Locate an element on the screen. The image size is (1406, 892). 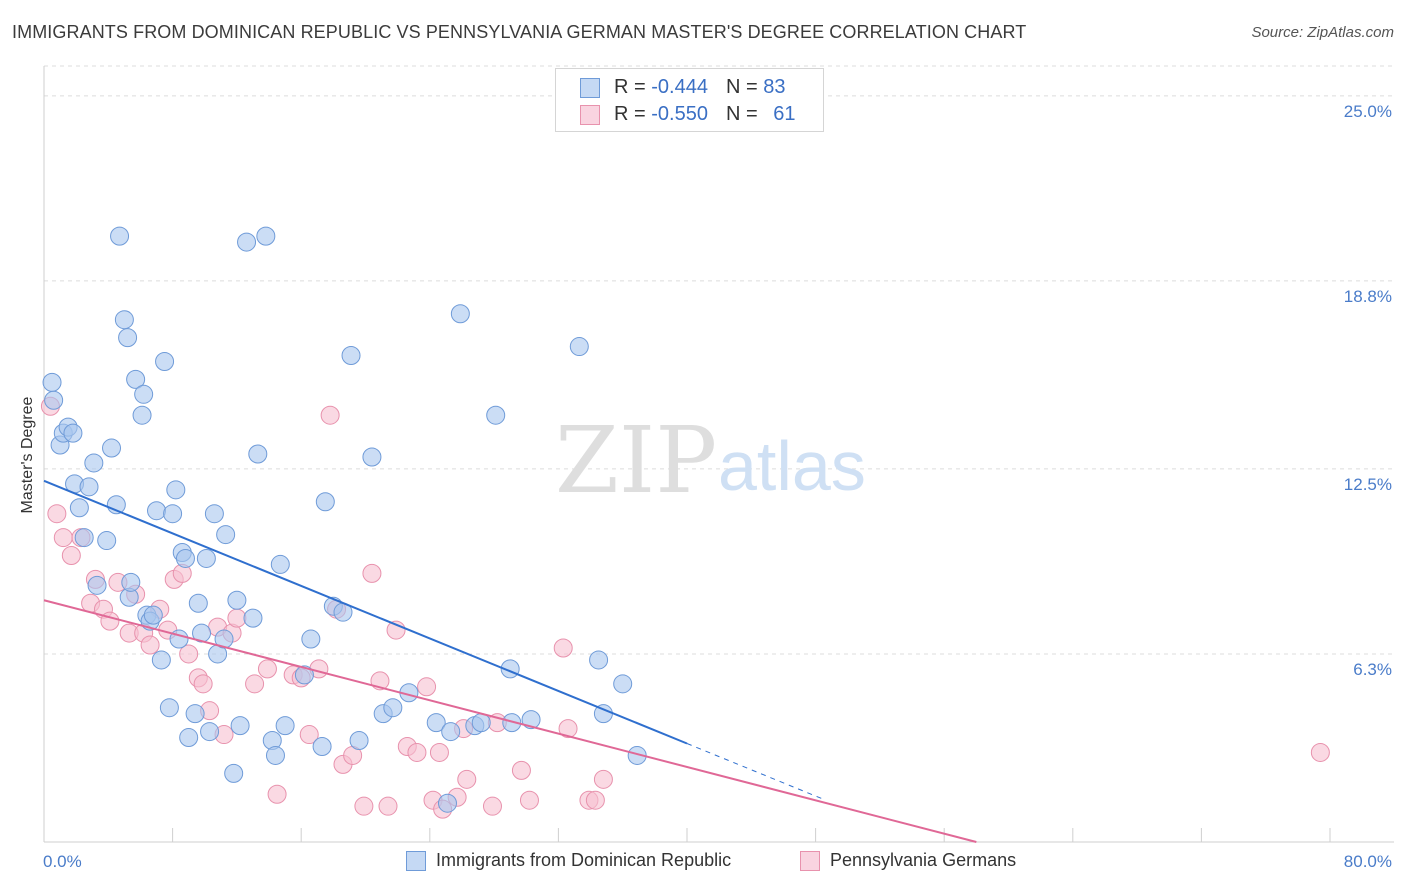
legend-swatch-pink is located at coordinates (810, 860).